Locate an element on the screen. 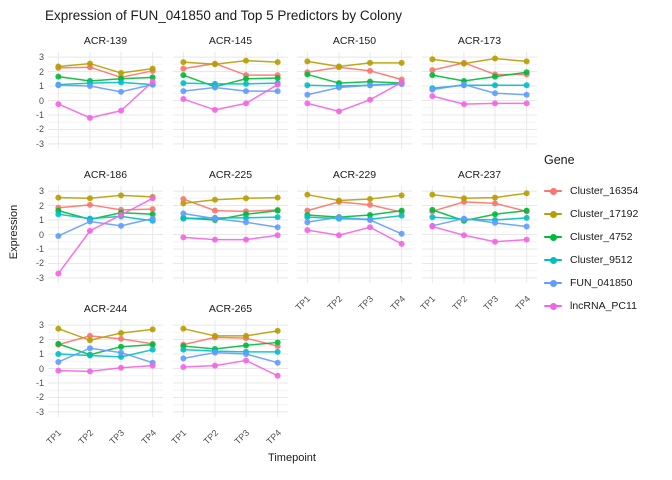 This screenshot has width=672, height=480. legend-item-fun_041850: FUN_041850 is located at coordinates (607, 282).